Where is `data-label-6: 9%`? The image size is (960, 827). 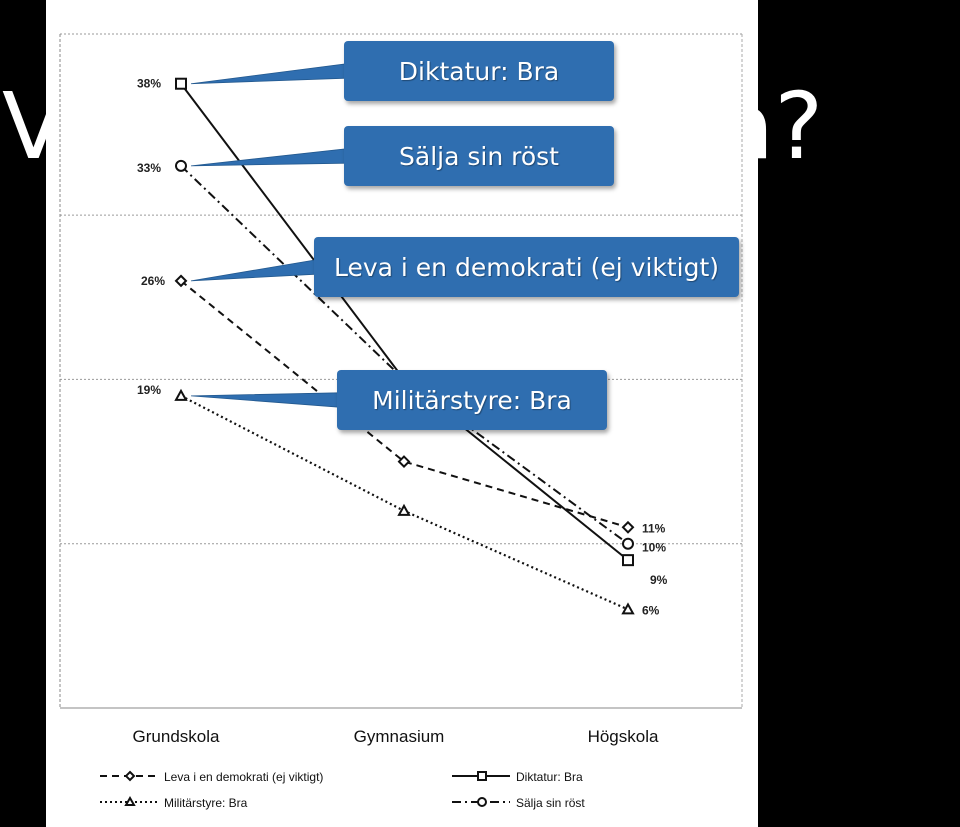
data-label-6: 9% is located at coordinates (659, 580).